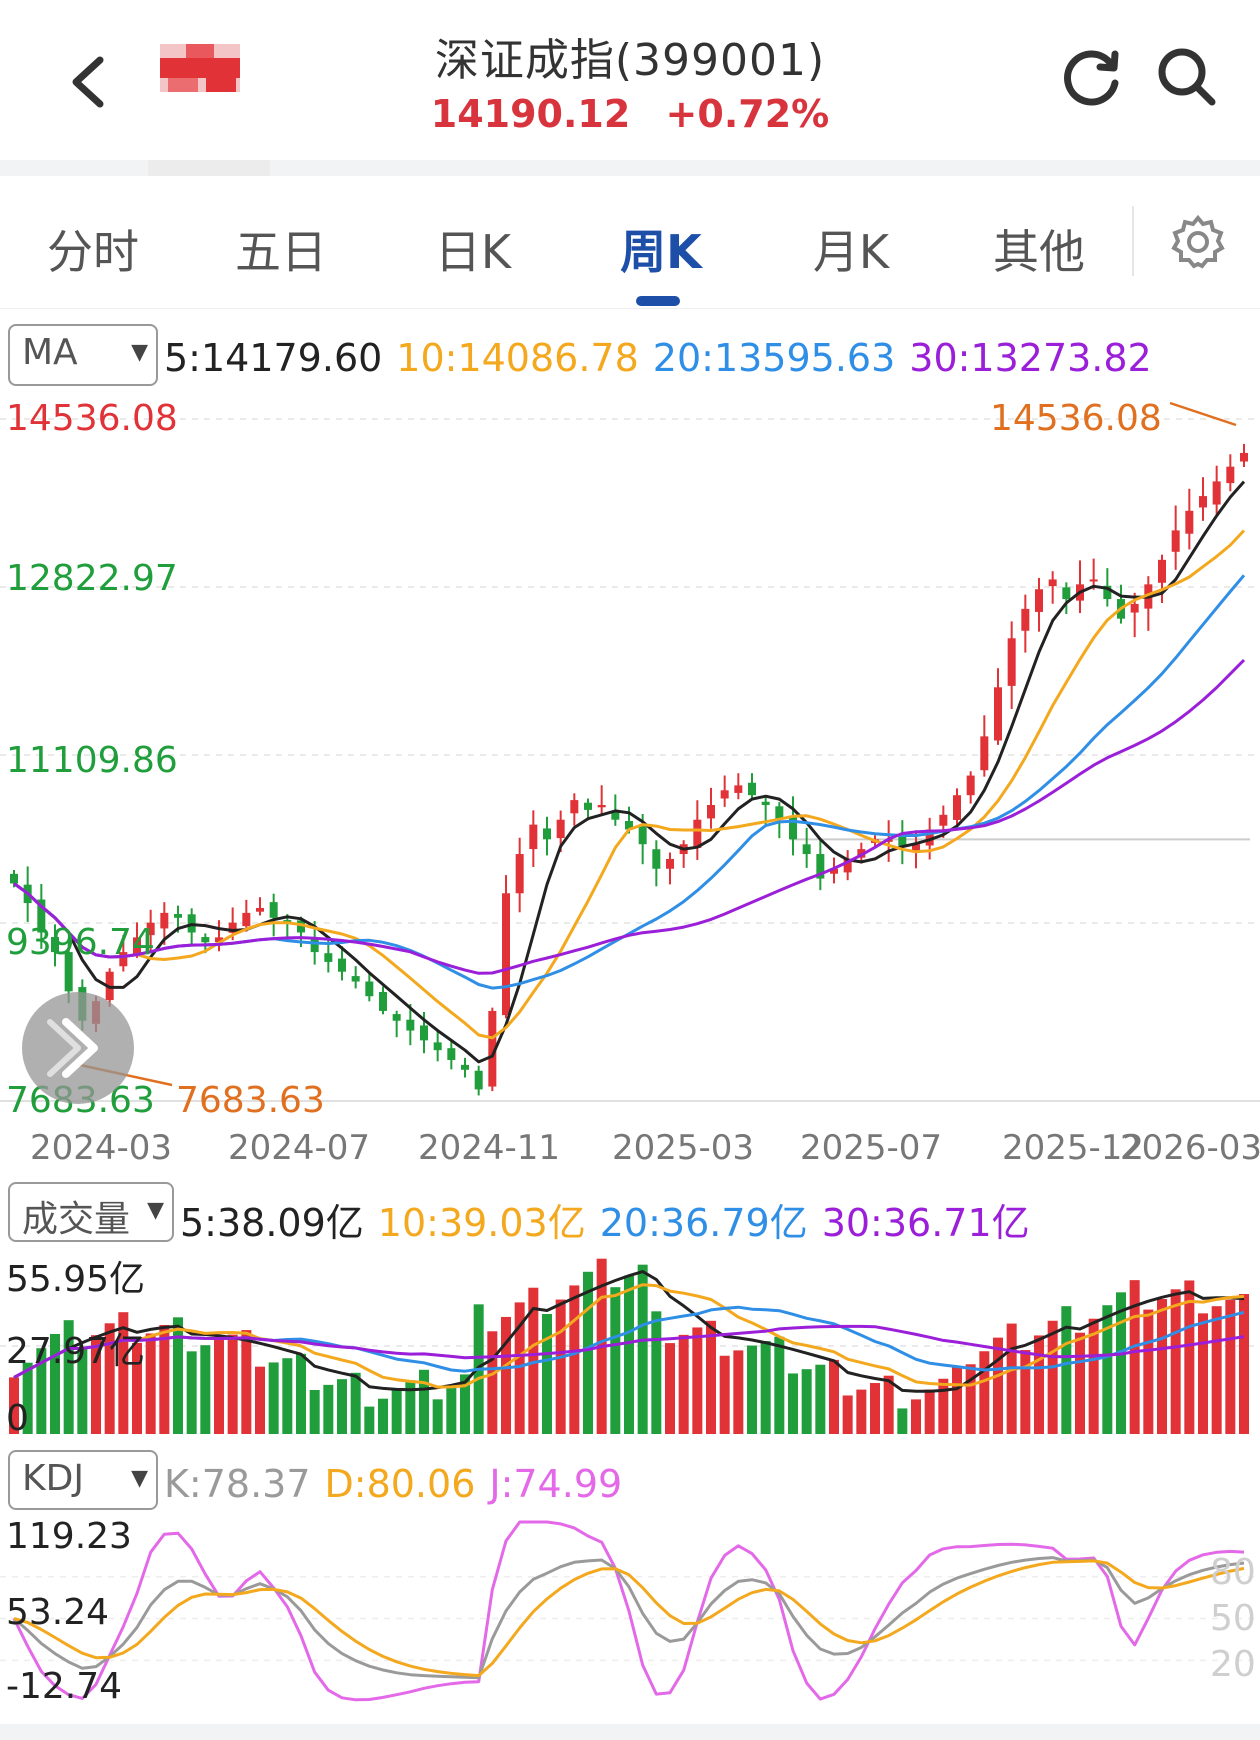  What do you see at coordinates (83, 355) in the screenshot?
I see `indicator-select-ma: MA ▼` at bounding box center [83, 355].